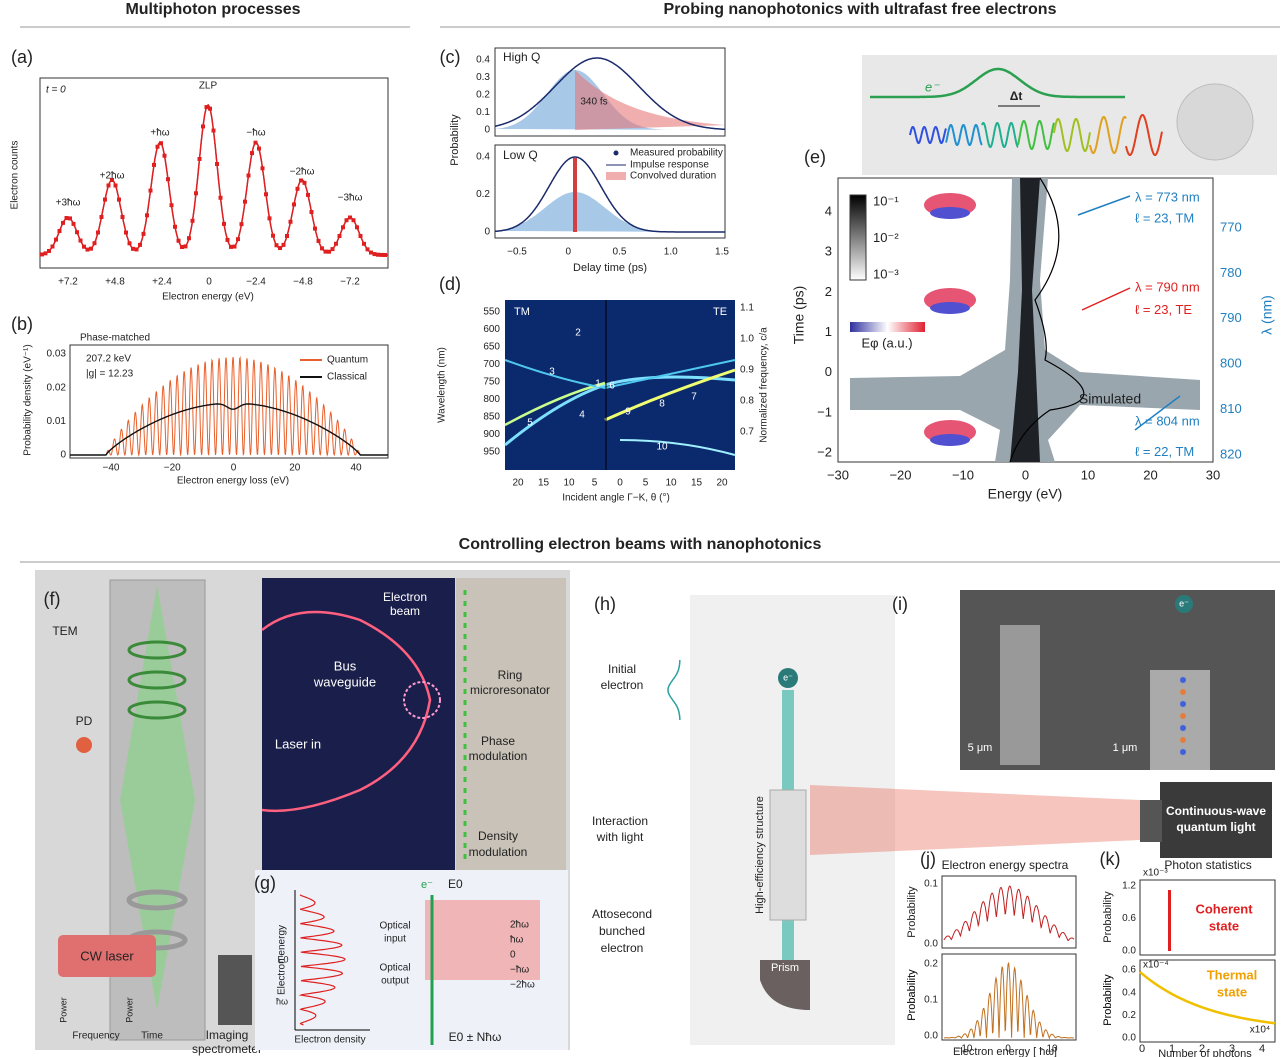 The image size is (1286, 1057). I want to click on axis-title: Electron energy, so click(282, 960).